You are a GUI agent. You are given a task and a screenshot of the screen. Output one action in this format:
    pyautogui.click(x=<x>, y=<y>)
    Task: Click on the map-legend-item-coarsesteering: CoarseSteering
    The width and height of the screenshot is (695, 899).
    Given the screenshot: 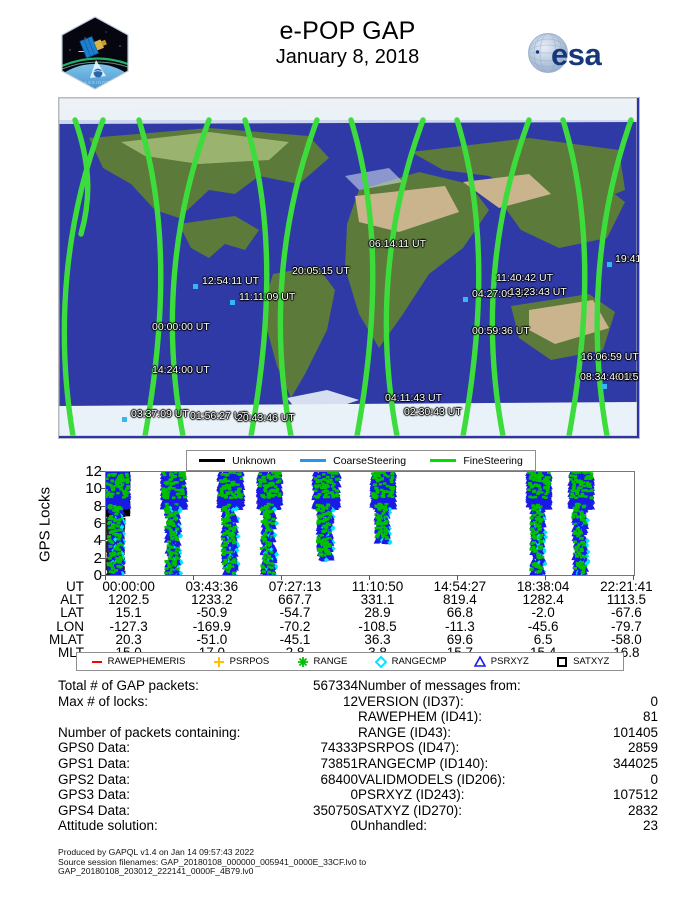 What is the action you would take?
    pyautogui.click(x=353, y=461)
    